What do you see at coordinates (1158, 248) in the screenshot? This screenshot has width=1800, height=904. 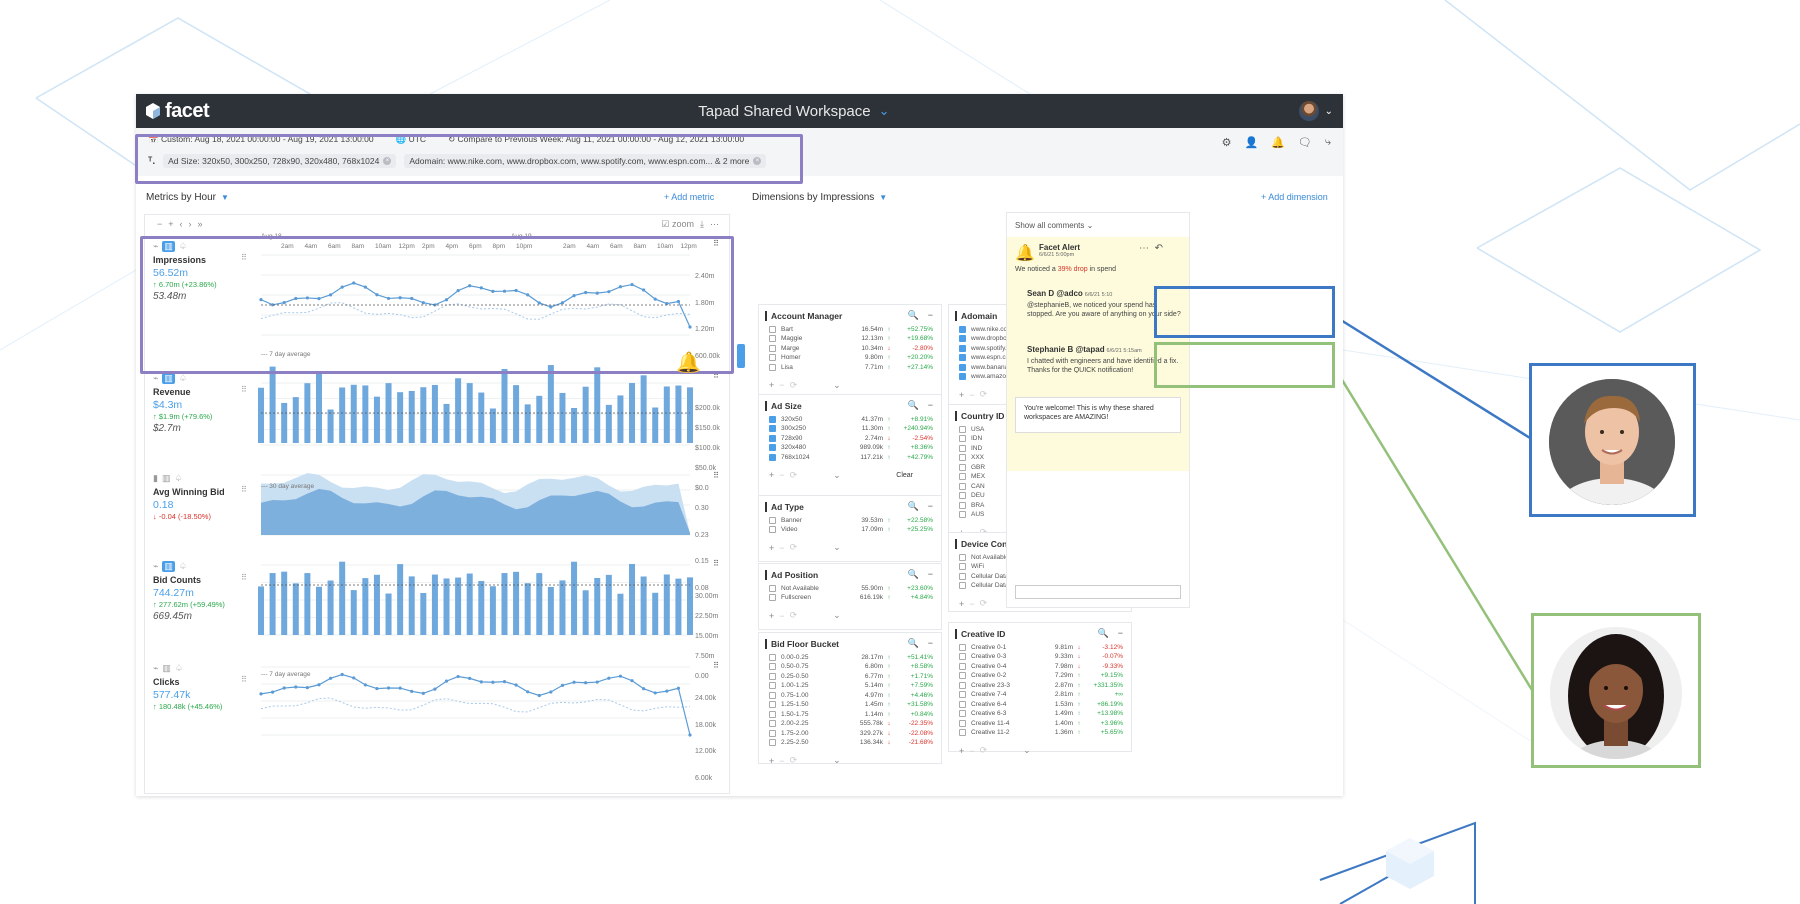 I see `reply-icon: ↶` at bounding box center [1158, 248].